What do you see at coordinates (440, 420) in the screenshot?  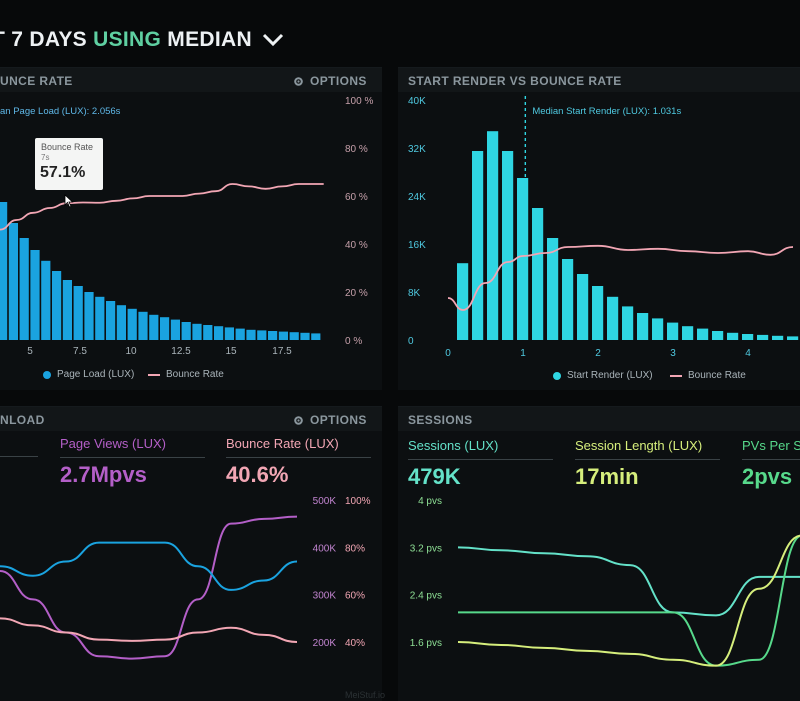 I see `panel-title: SESSIONS` at bounding box center [440, 420].